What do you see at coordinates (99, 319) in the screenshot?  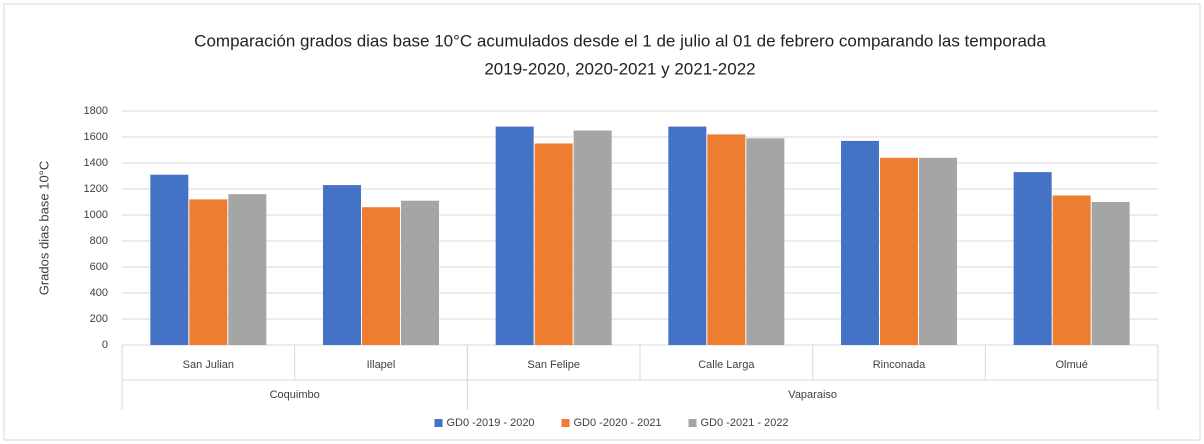 I see `y-tick-label: 200` at bounding box center [99, 319].